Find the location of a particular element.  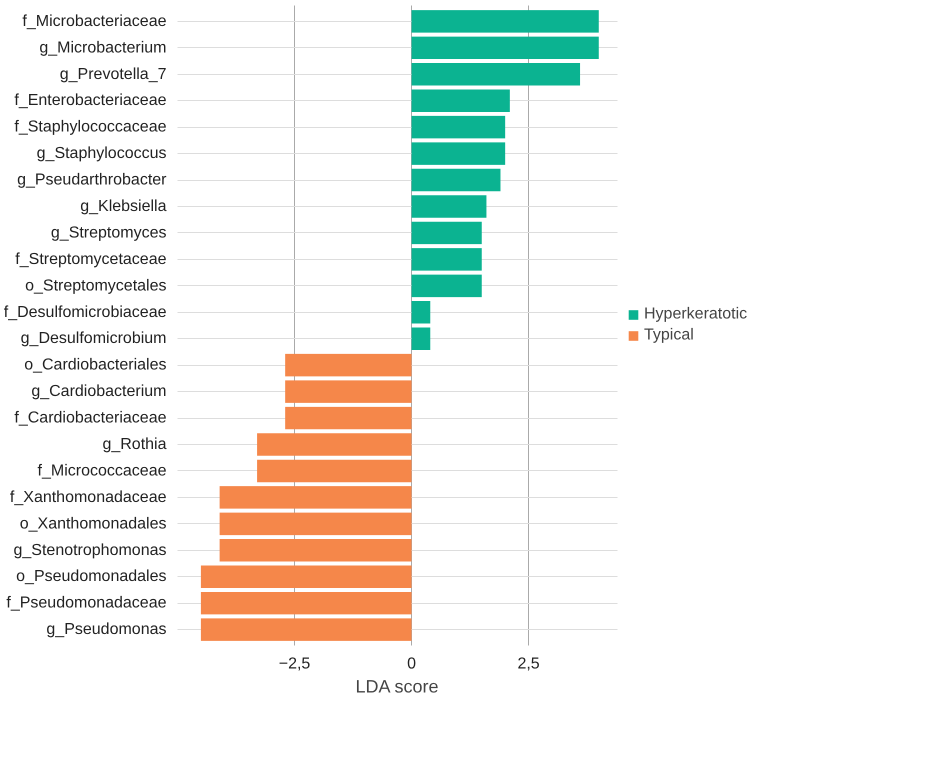

y-tick-label: f_Desulfomicrobiaceae is located at coordinates (85, 312).